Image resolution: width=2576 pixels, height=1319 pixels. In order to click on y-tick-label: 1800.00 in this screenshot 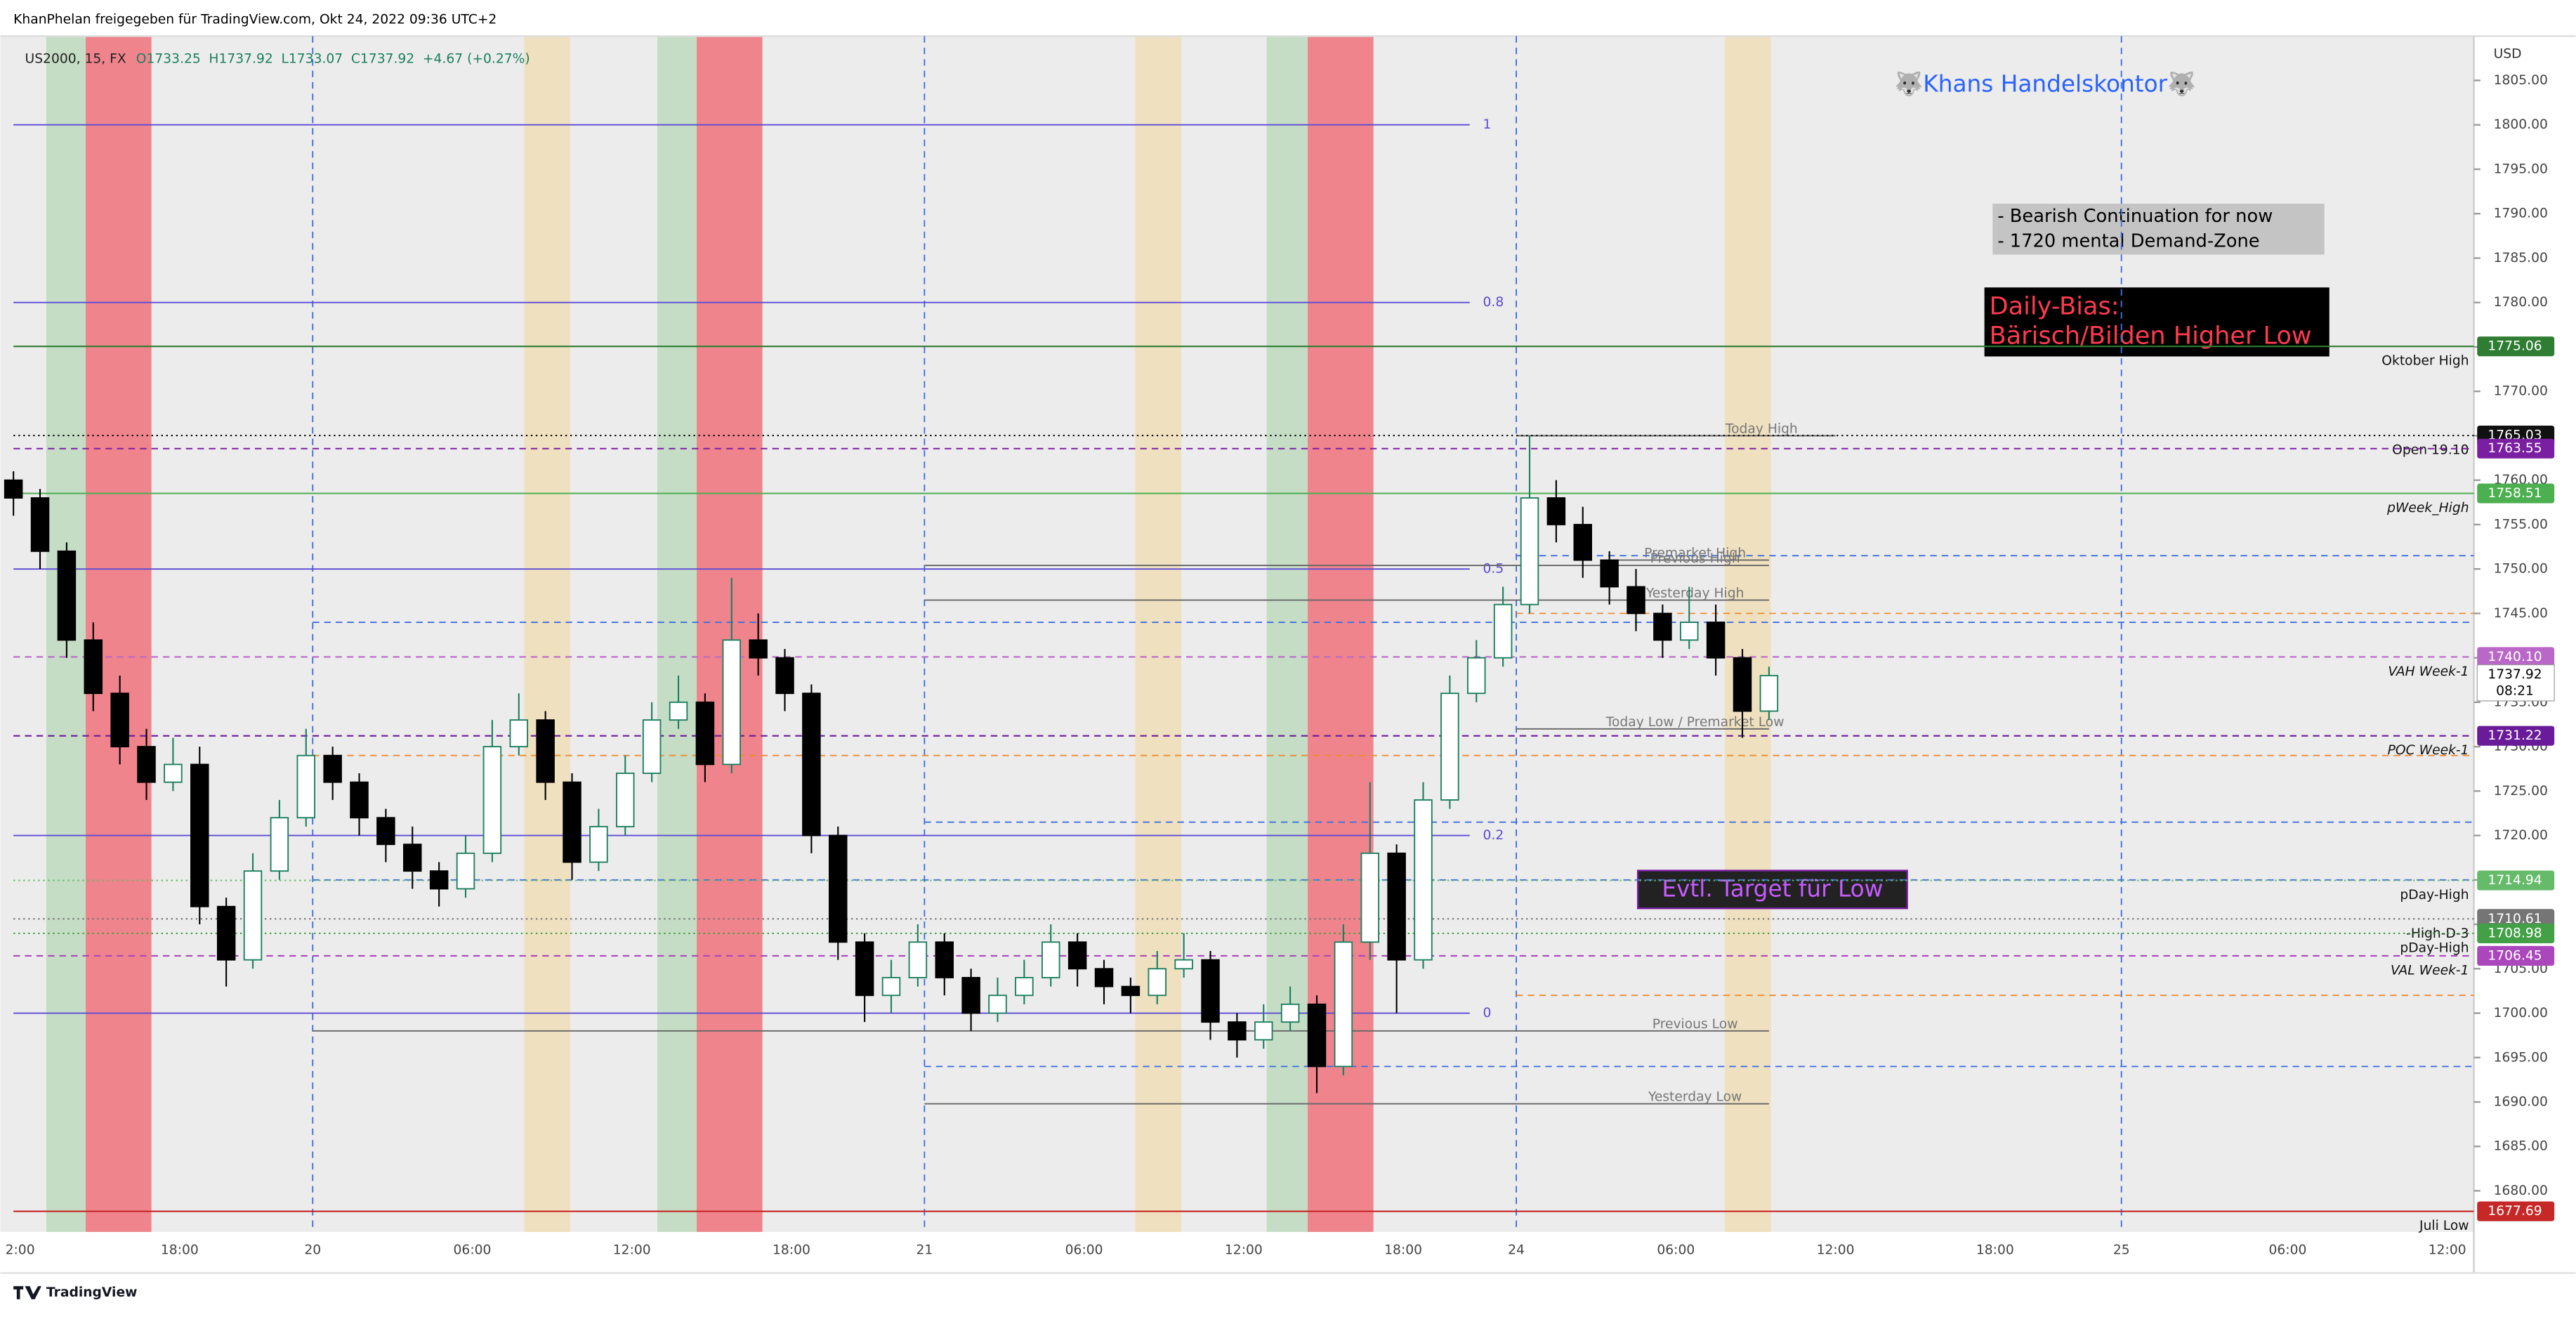, I will do `click(2521, 124)`.